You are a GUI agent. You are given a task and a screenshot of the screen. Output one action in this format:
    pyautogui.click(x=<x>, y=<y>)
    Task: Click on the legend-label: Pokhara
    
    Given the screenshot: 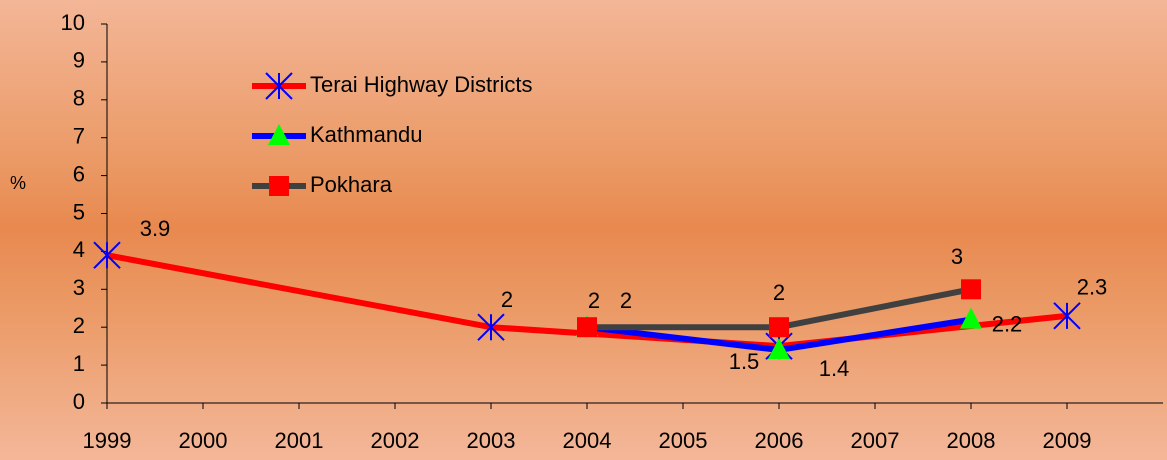 What is the action you would take?
    pyautogui.click(x=351, y=184)
    